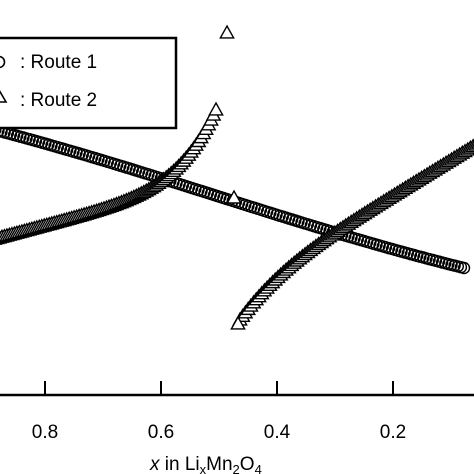  Describe the element at coordinates (258, 468) in the screenshot. I see `x-axis-label-sub3: 4` at that location.